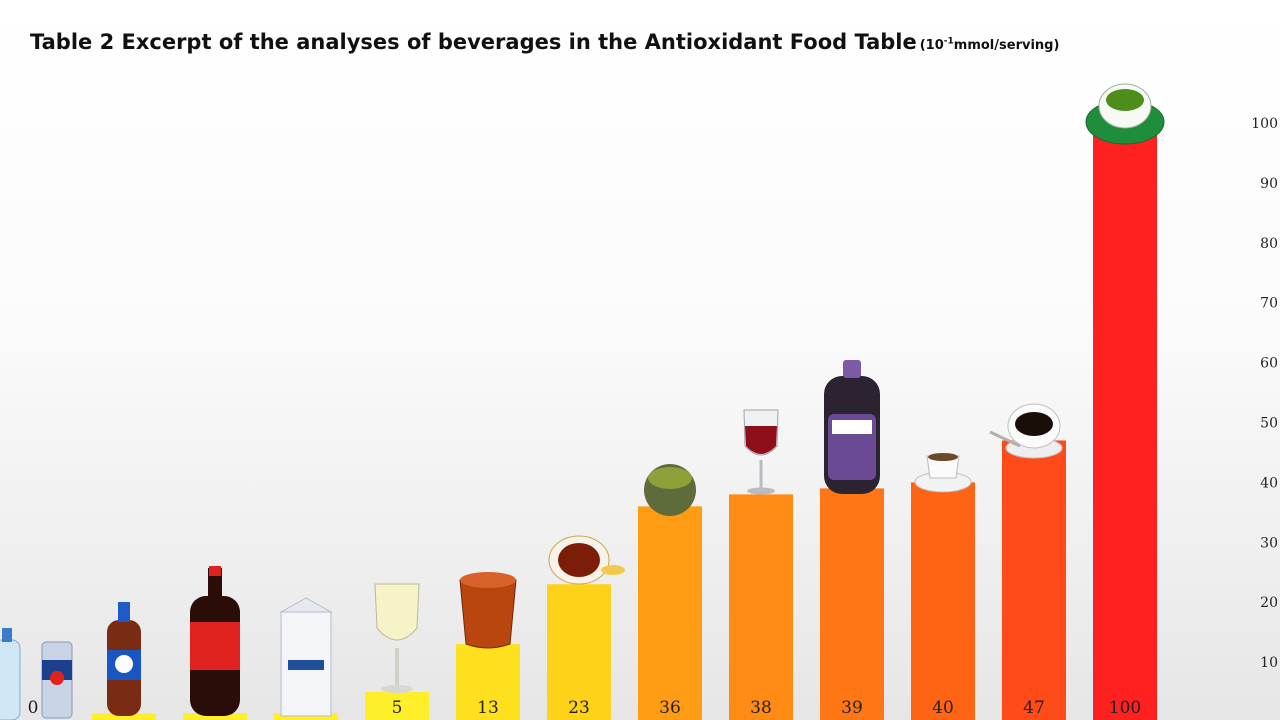  What do you see at coordinates (33, 708) in the screenshot?
I see `bar-value-label: 0` at bounding box center [33, 708].